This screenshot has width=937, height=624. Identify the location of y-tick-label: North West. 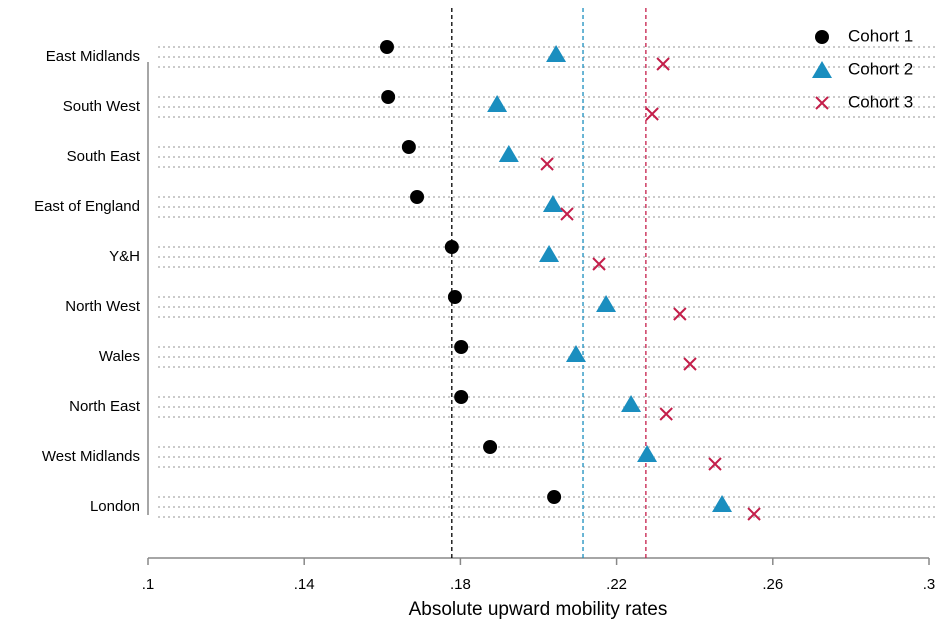
(103, 306).